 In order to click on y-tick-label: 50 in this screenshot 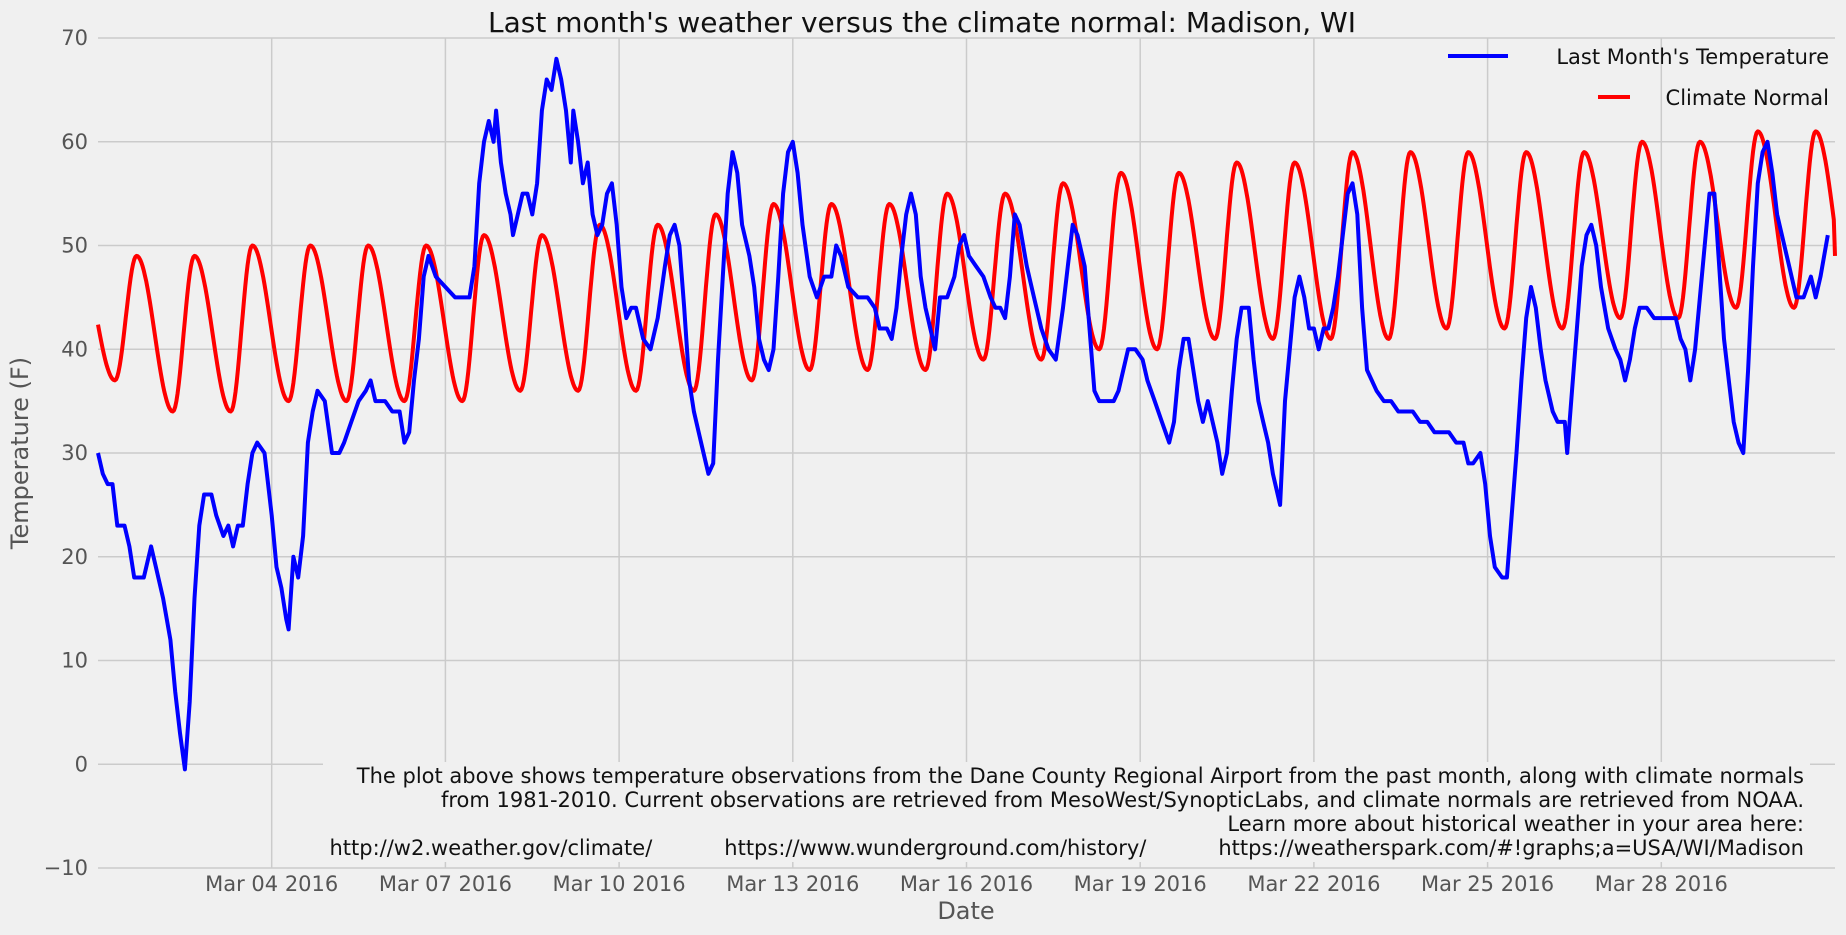, I will do `click(74, 246)`.